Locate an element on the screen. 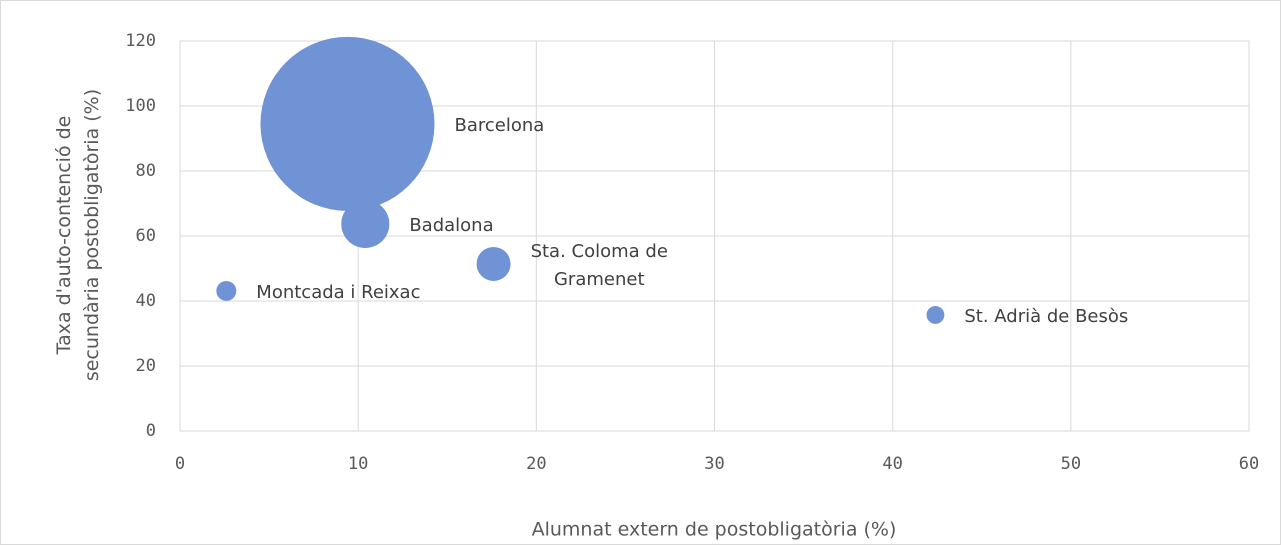  data-label: St. Adrià de Besòs is located at coordinates (1046, 316).